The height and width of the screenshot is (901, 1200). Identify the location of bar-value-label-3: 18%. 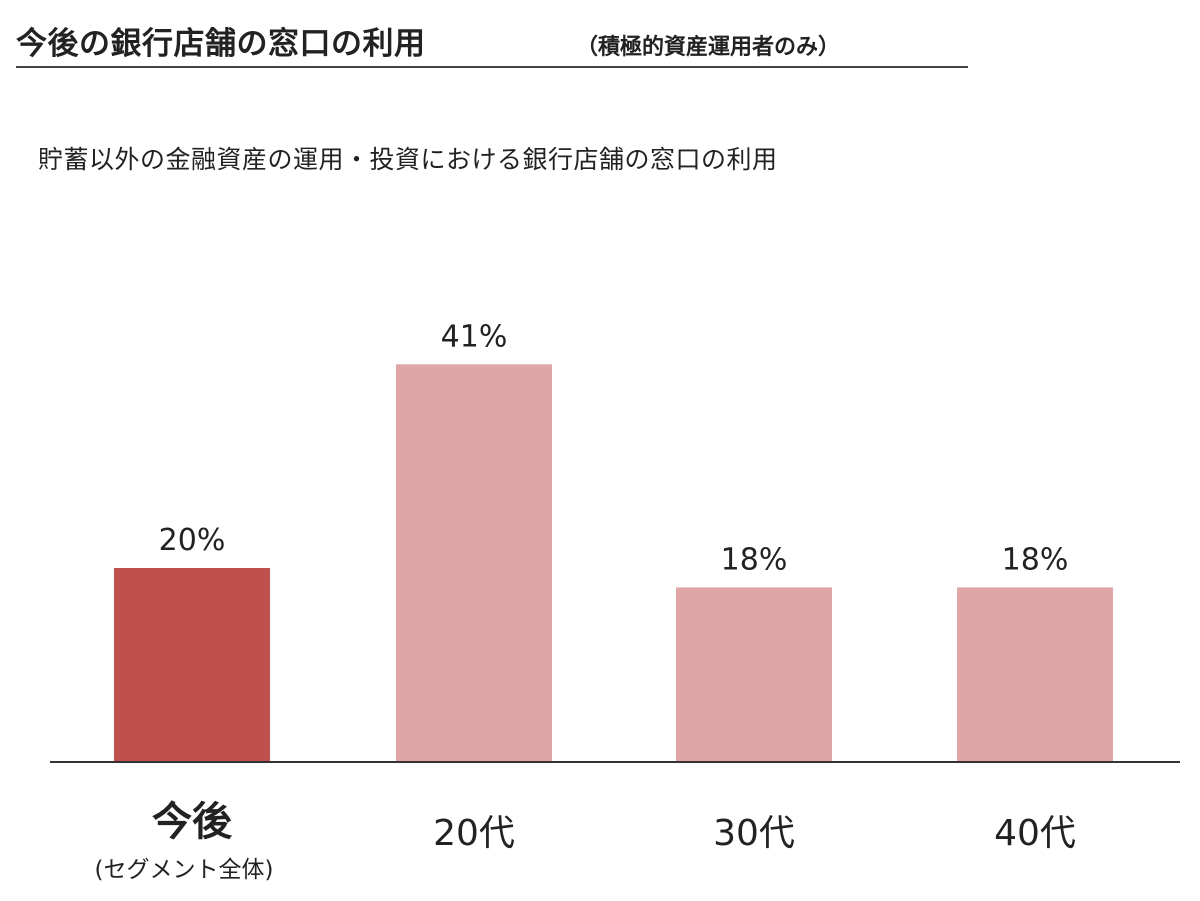
(754, 559).